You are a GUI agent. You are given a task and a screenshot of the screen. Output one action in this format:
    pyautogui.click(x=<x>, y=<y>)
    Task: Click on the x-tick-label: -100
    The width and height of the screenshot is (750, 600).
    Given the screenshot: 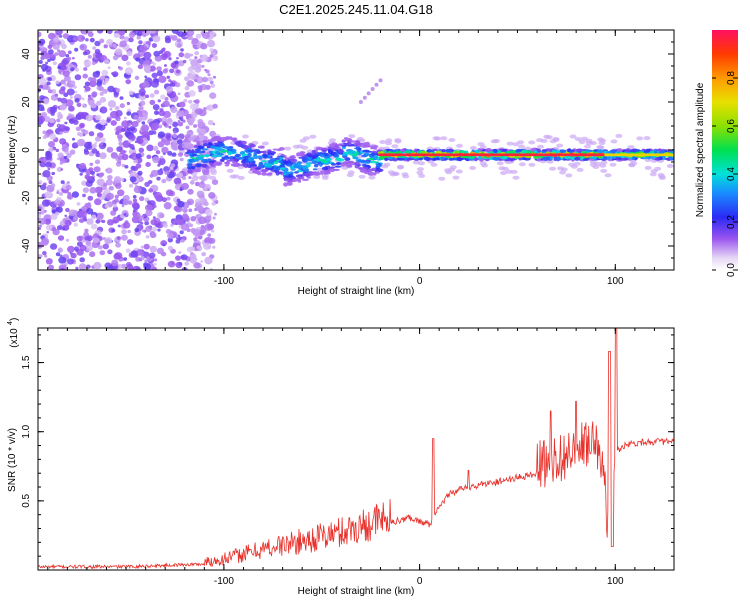 What is the action you would take?
    pyautogui.click(x=224, y=581)
    